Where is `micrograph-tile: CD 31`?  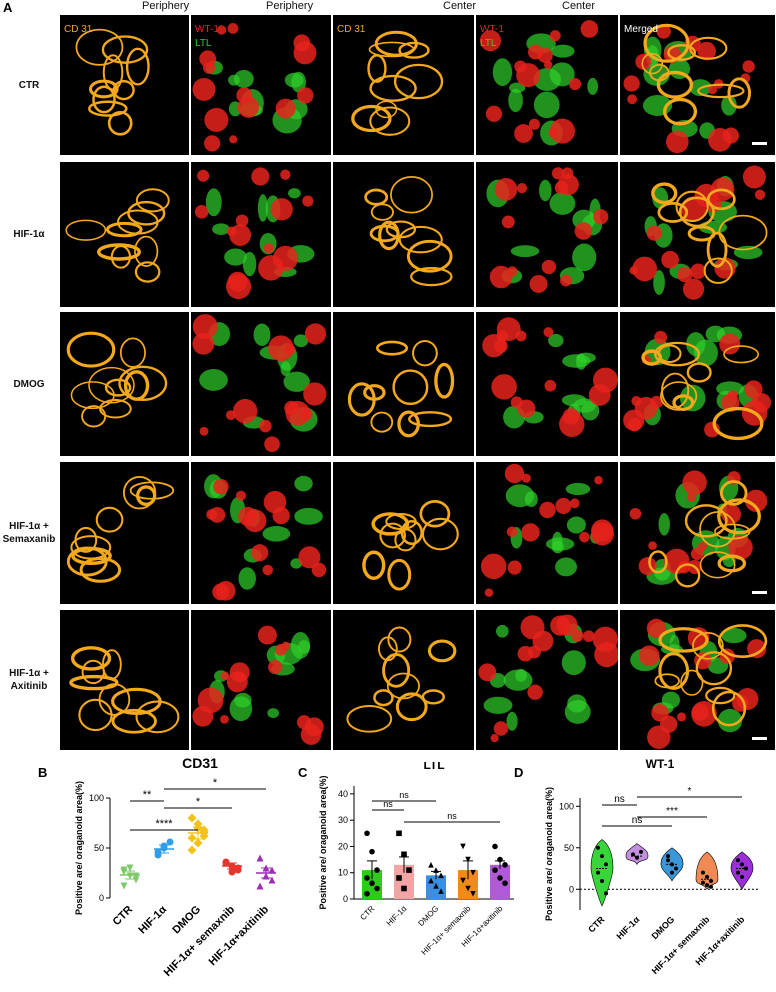 micrograph-tile: CD 31 is located at coordinates (403, 85).